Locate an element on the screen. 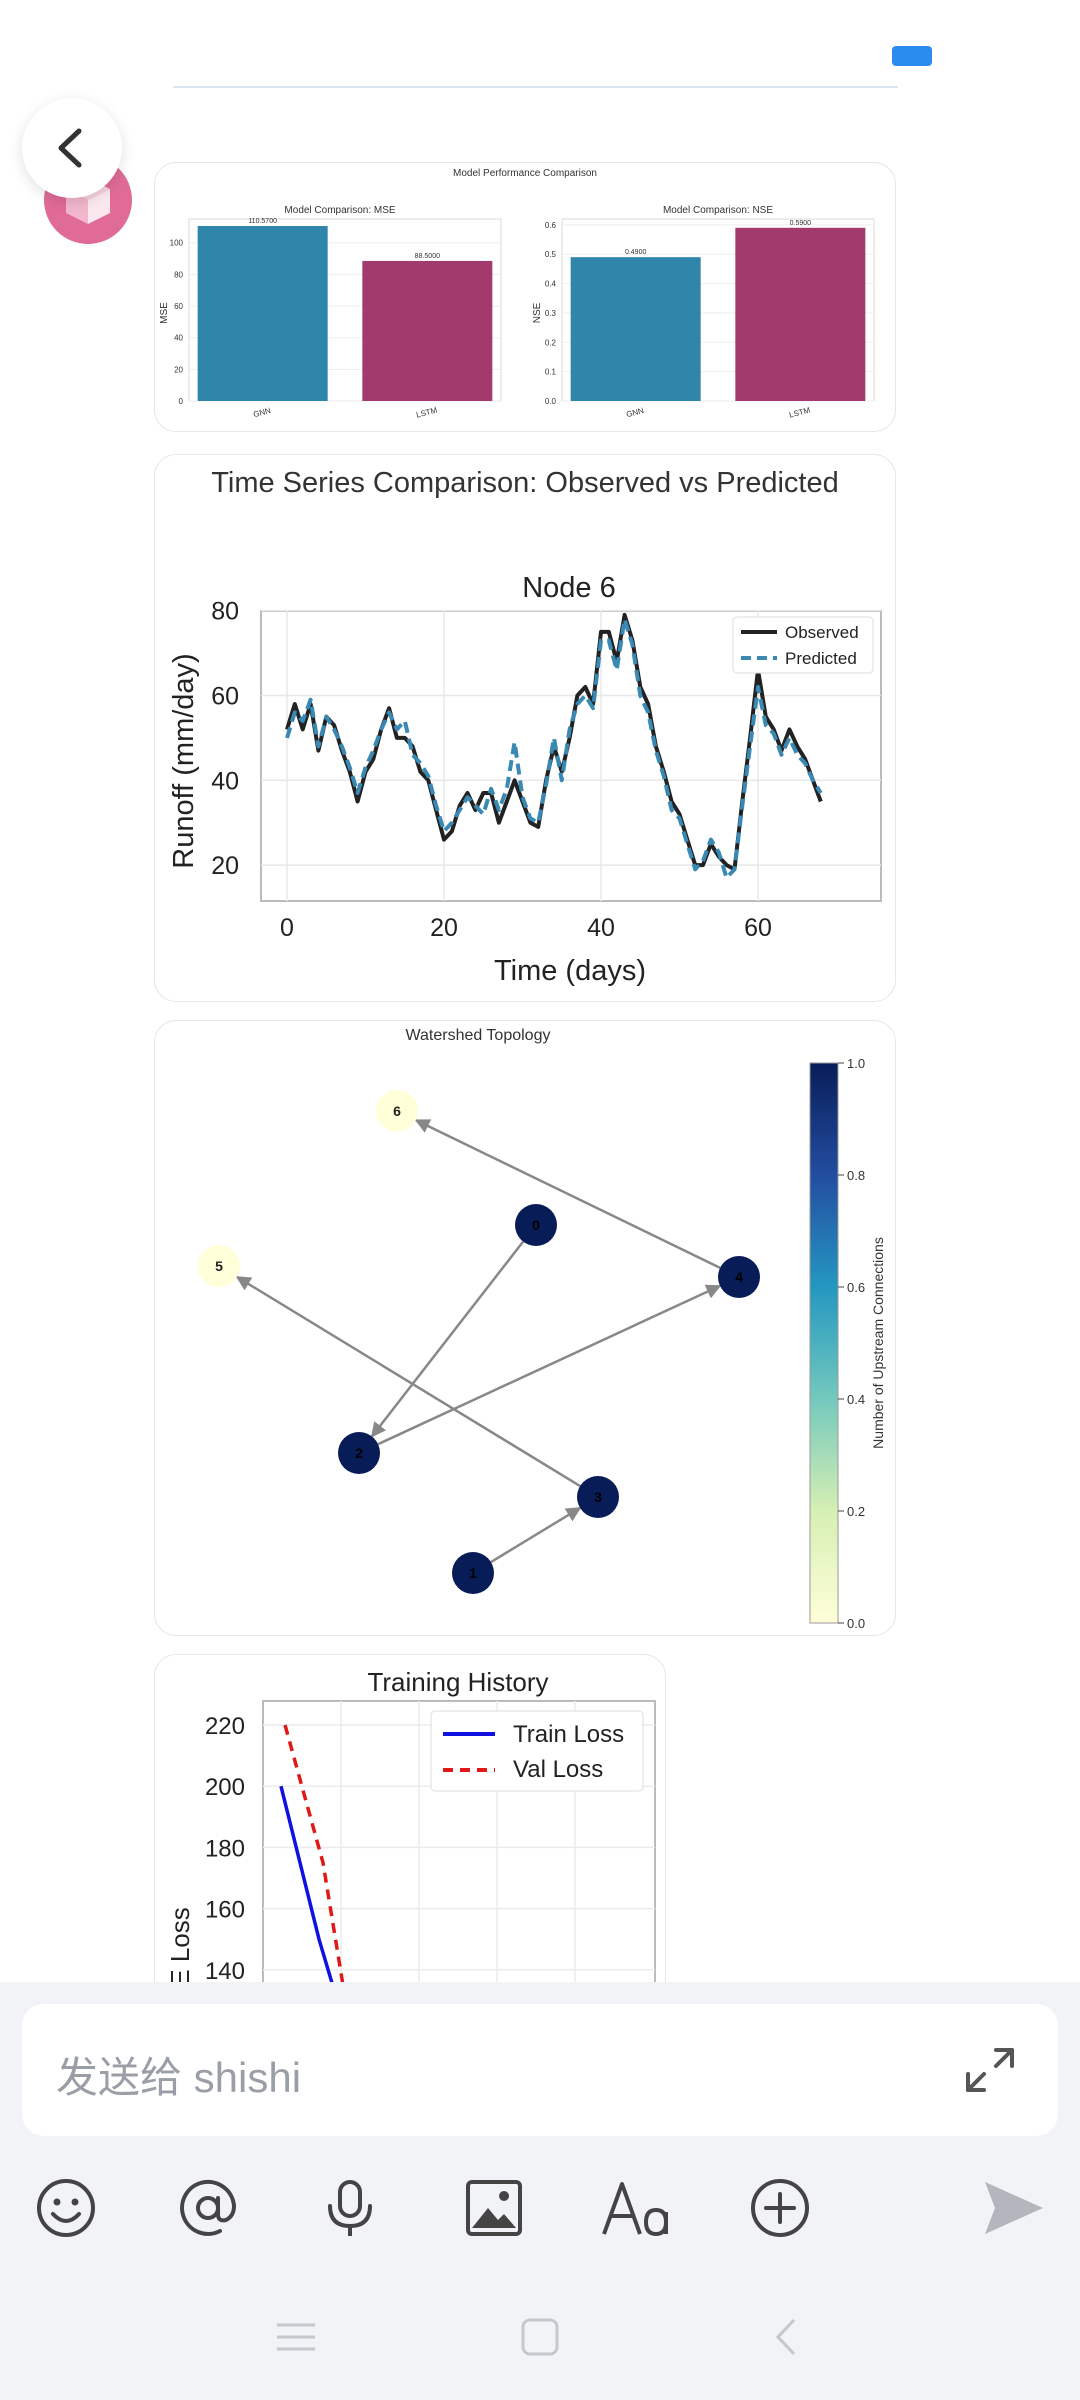  val-loss-line is located at coordinates (314, 1855).